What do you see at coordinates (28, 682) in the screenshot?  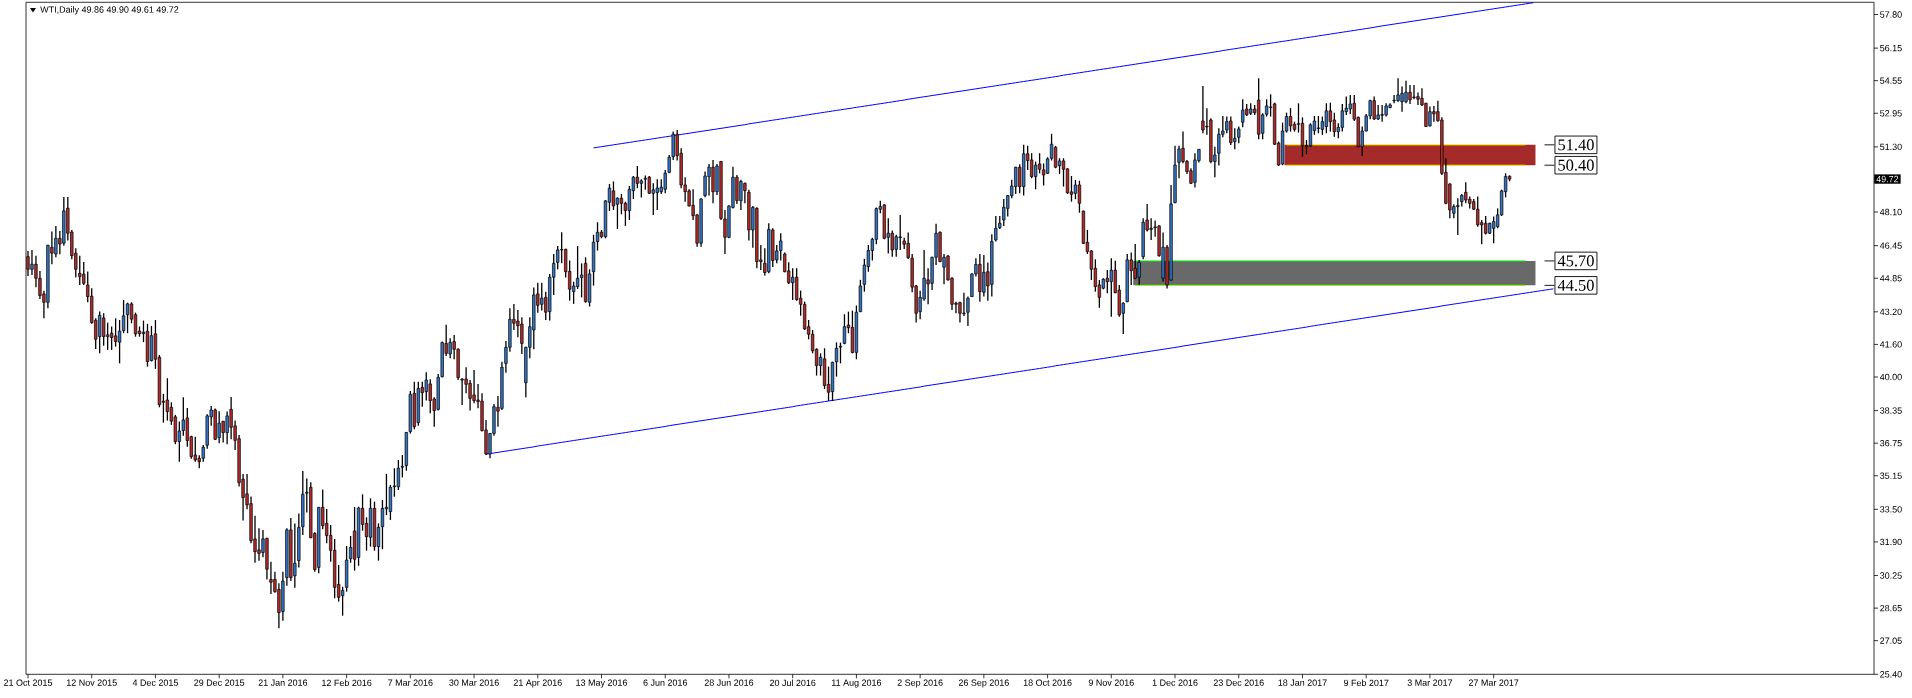 I see `x-tick-label: 21 Oct 2015` at bounding box center [28, 682].